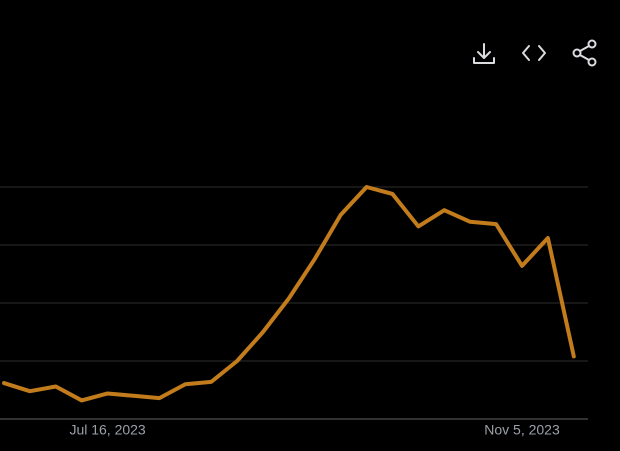 The image size is (620, 451). I want to click on embed-button, so click(534, 53).